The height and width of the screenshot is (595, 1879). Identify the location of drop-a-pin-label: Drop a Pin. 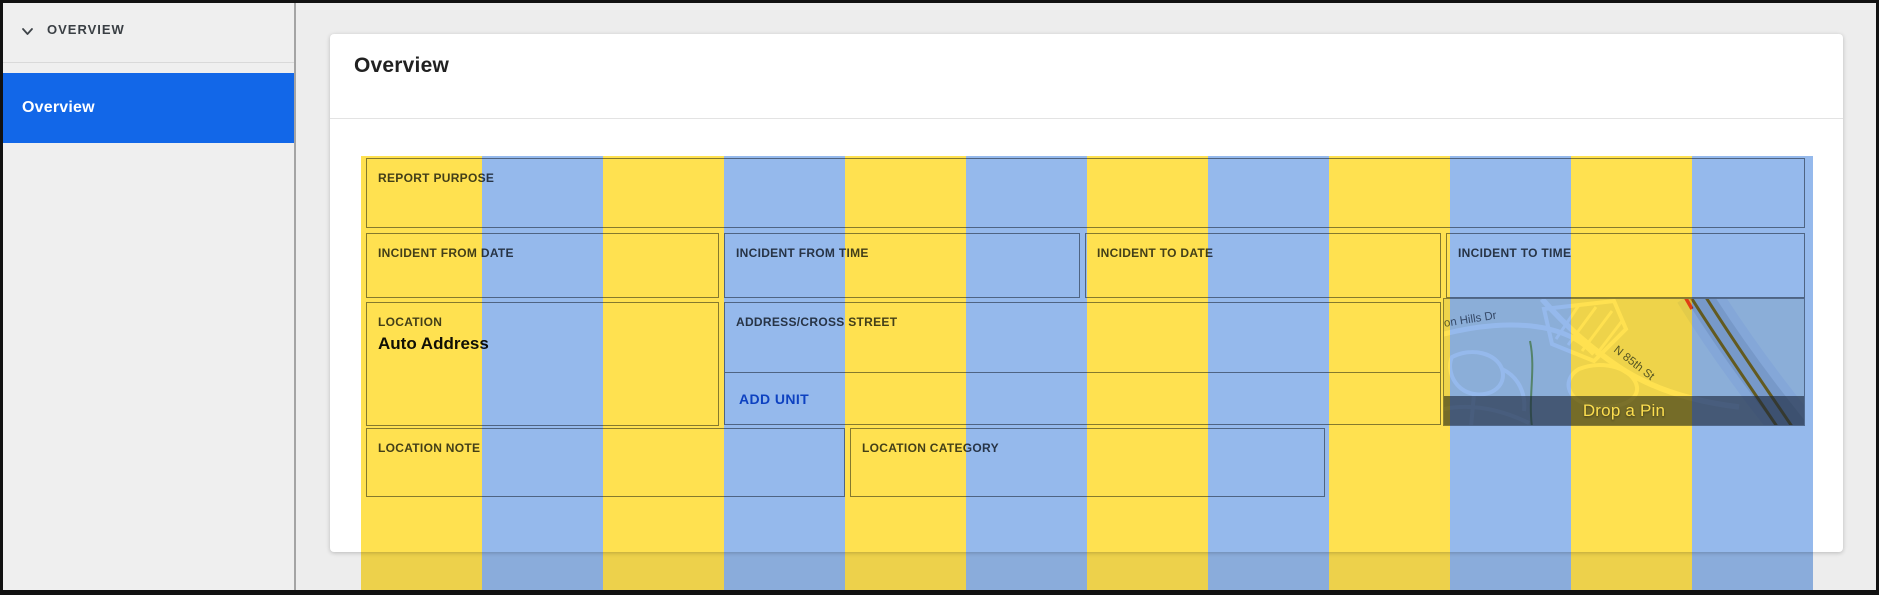
(1624, 410).